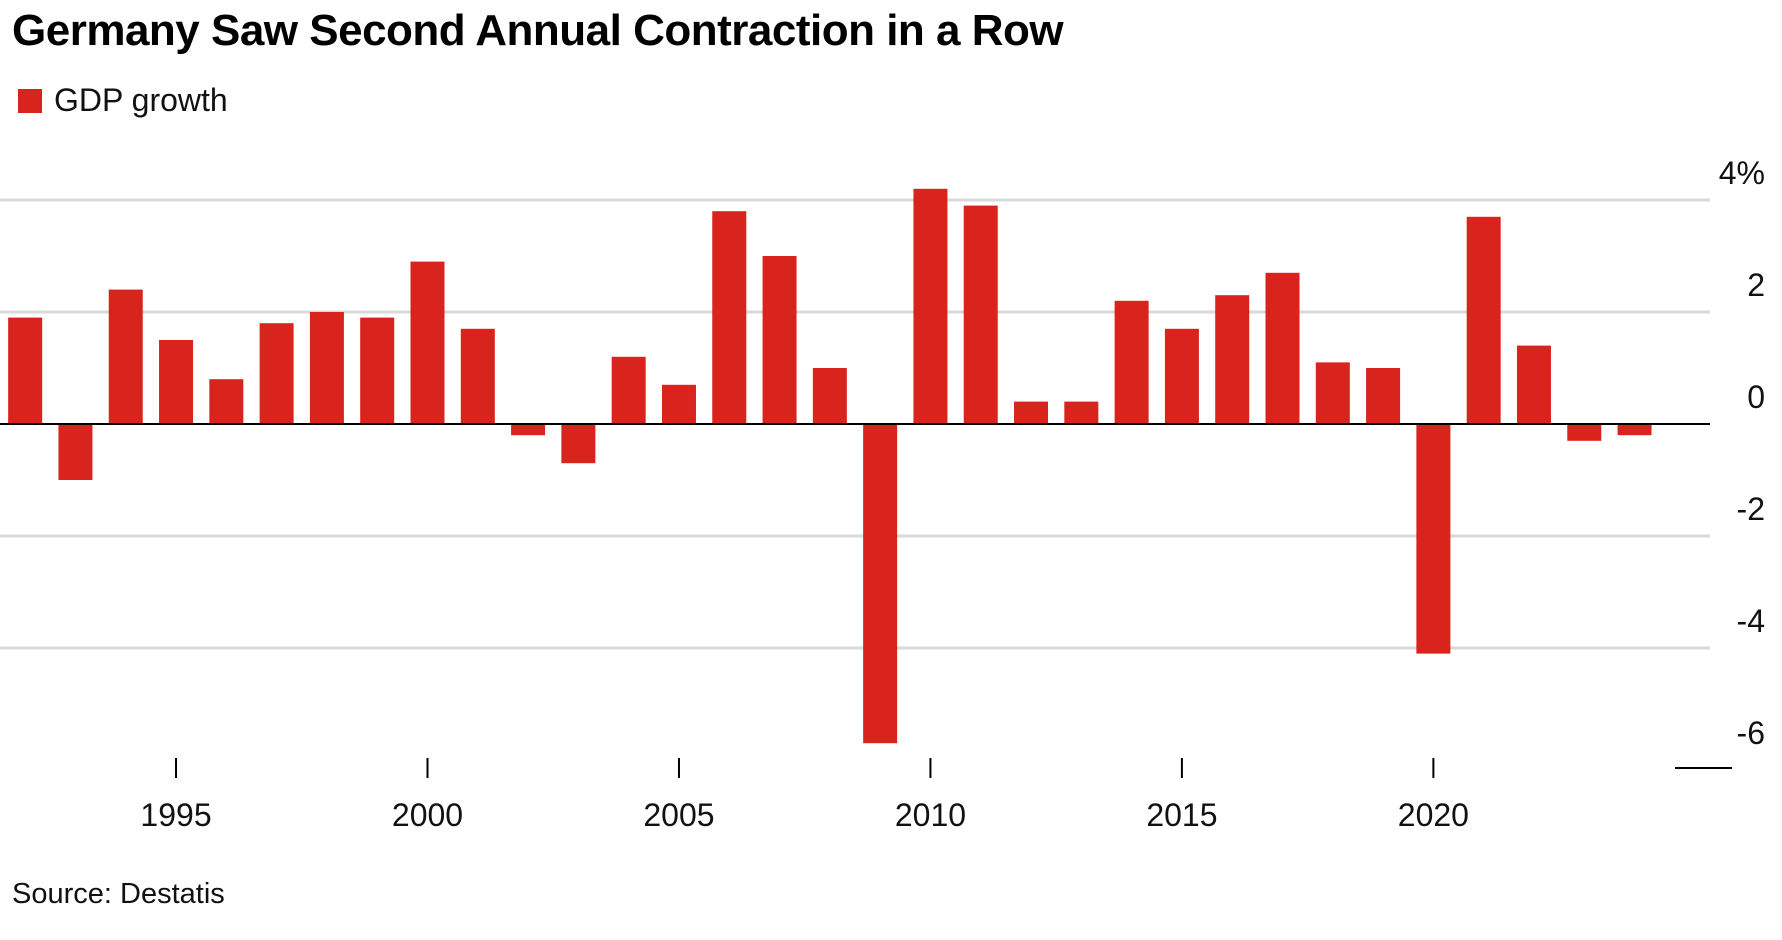  What do you see at coordinates (176, 382) in the screenshot?
I see `bar-1995` at bounding box center [176, 382].